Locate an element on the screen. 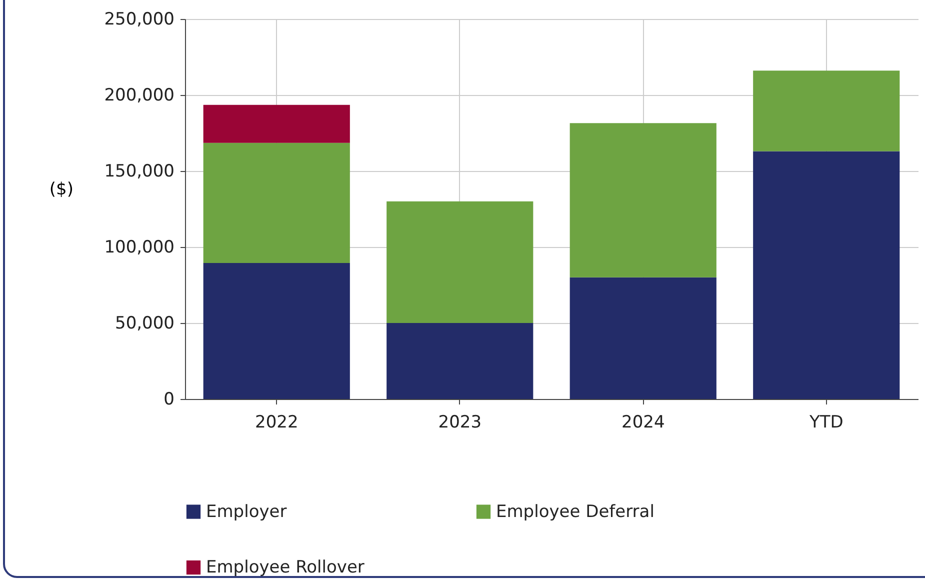 Image resolution: width=925 pixels, height=581 pixels. legend-label: Employee Deferral is located at coordinates (575, 512).